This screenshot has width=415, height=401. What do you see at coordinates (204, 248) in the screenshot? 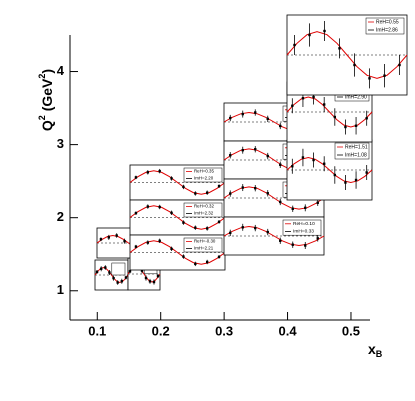
I see `legend-text: ImH=2.21` at bounding box center [204, 248].